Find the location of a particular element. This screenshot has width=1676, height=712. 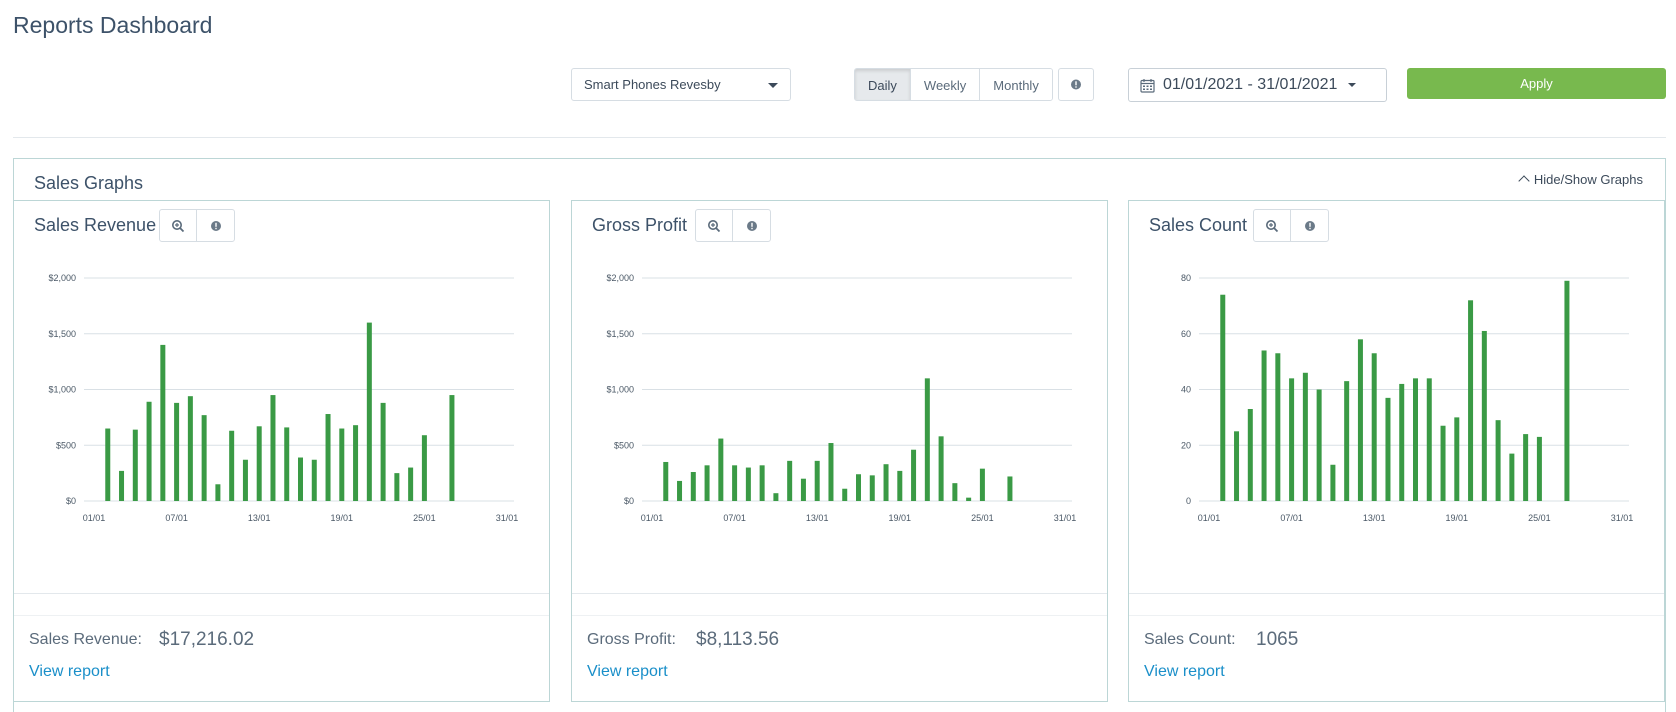

x-tick-label: 07/01 is located at coordinates (176, 518).